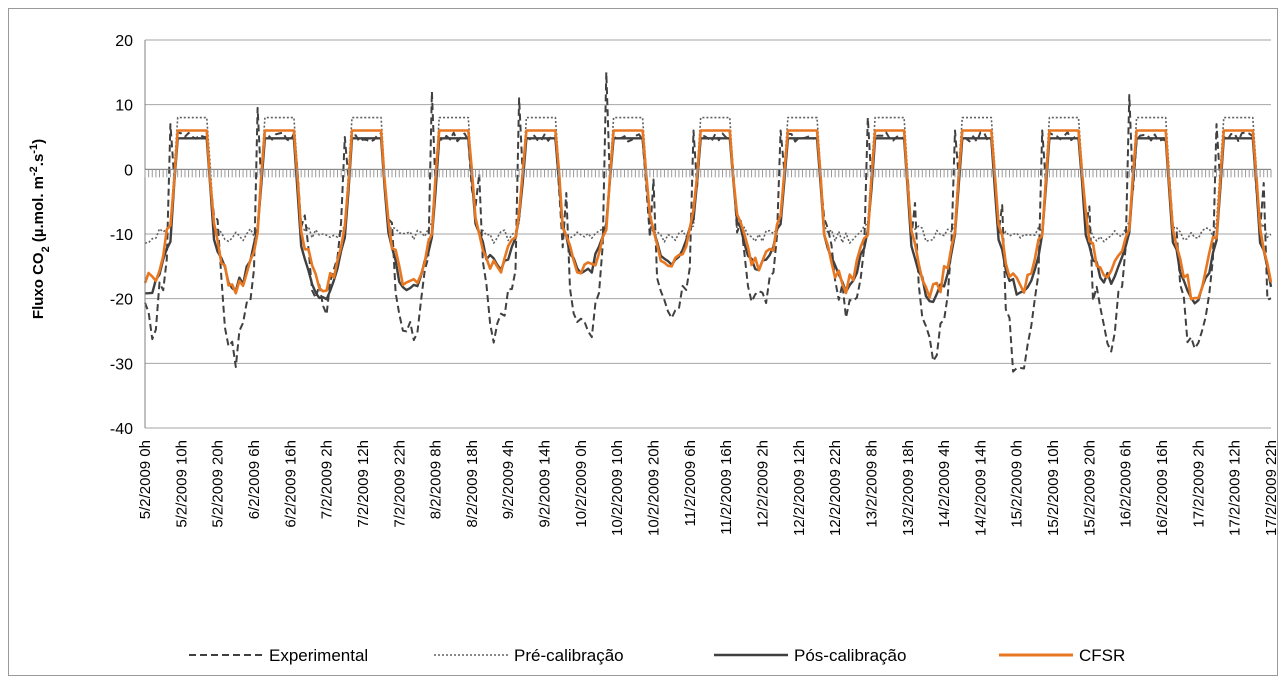 The image size is (1286, 684). Describe the element at coordinates (835, 488) in the screenshot. I see `x-tick-label: 12/2/2009 22h` at that location.